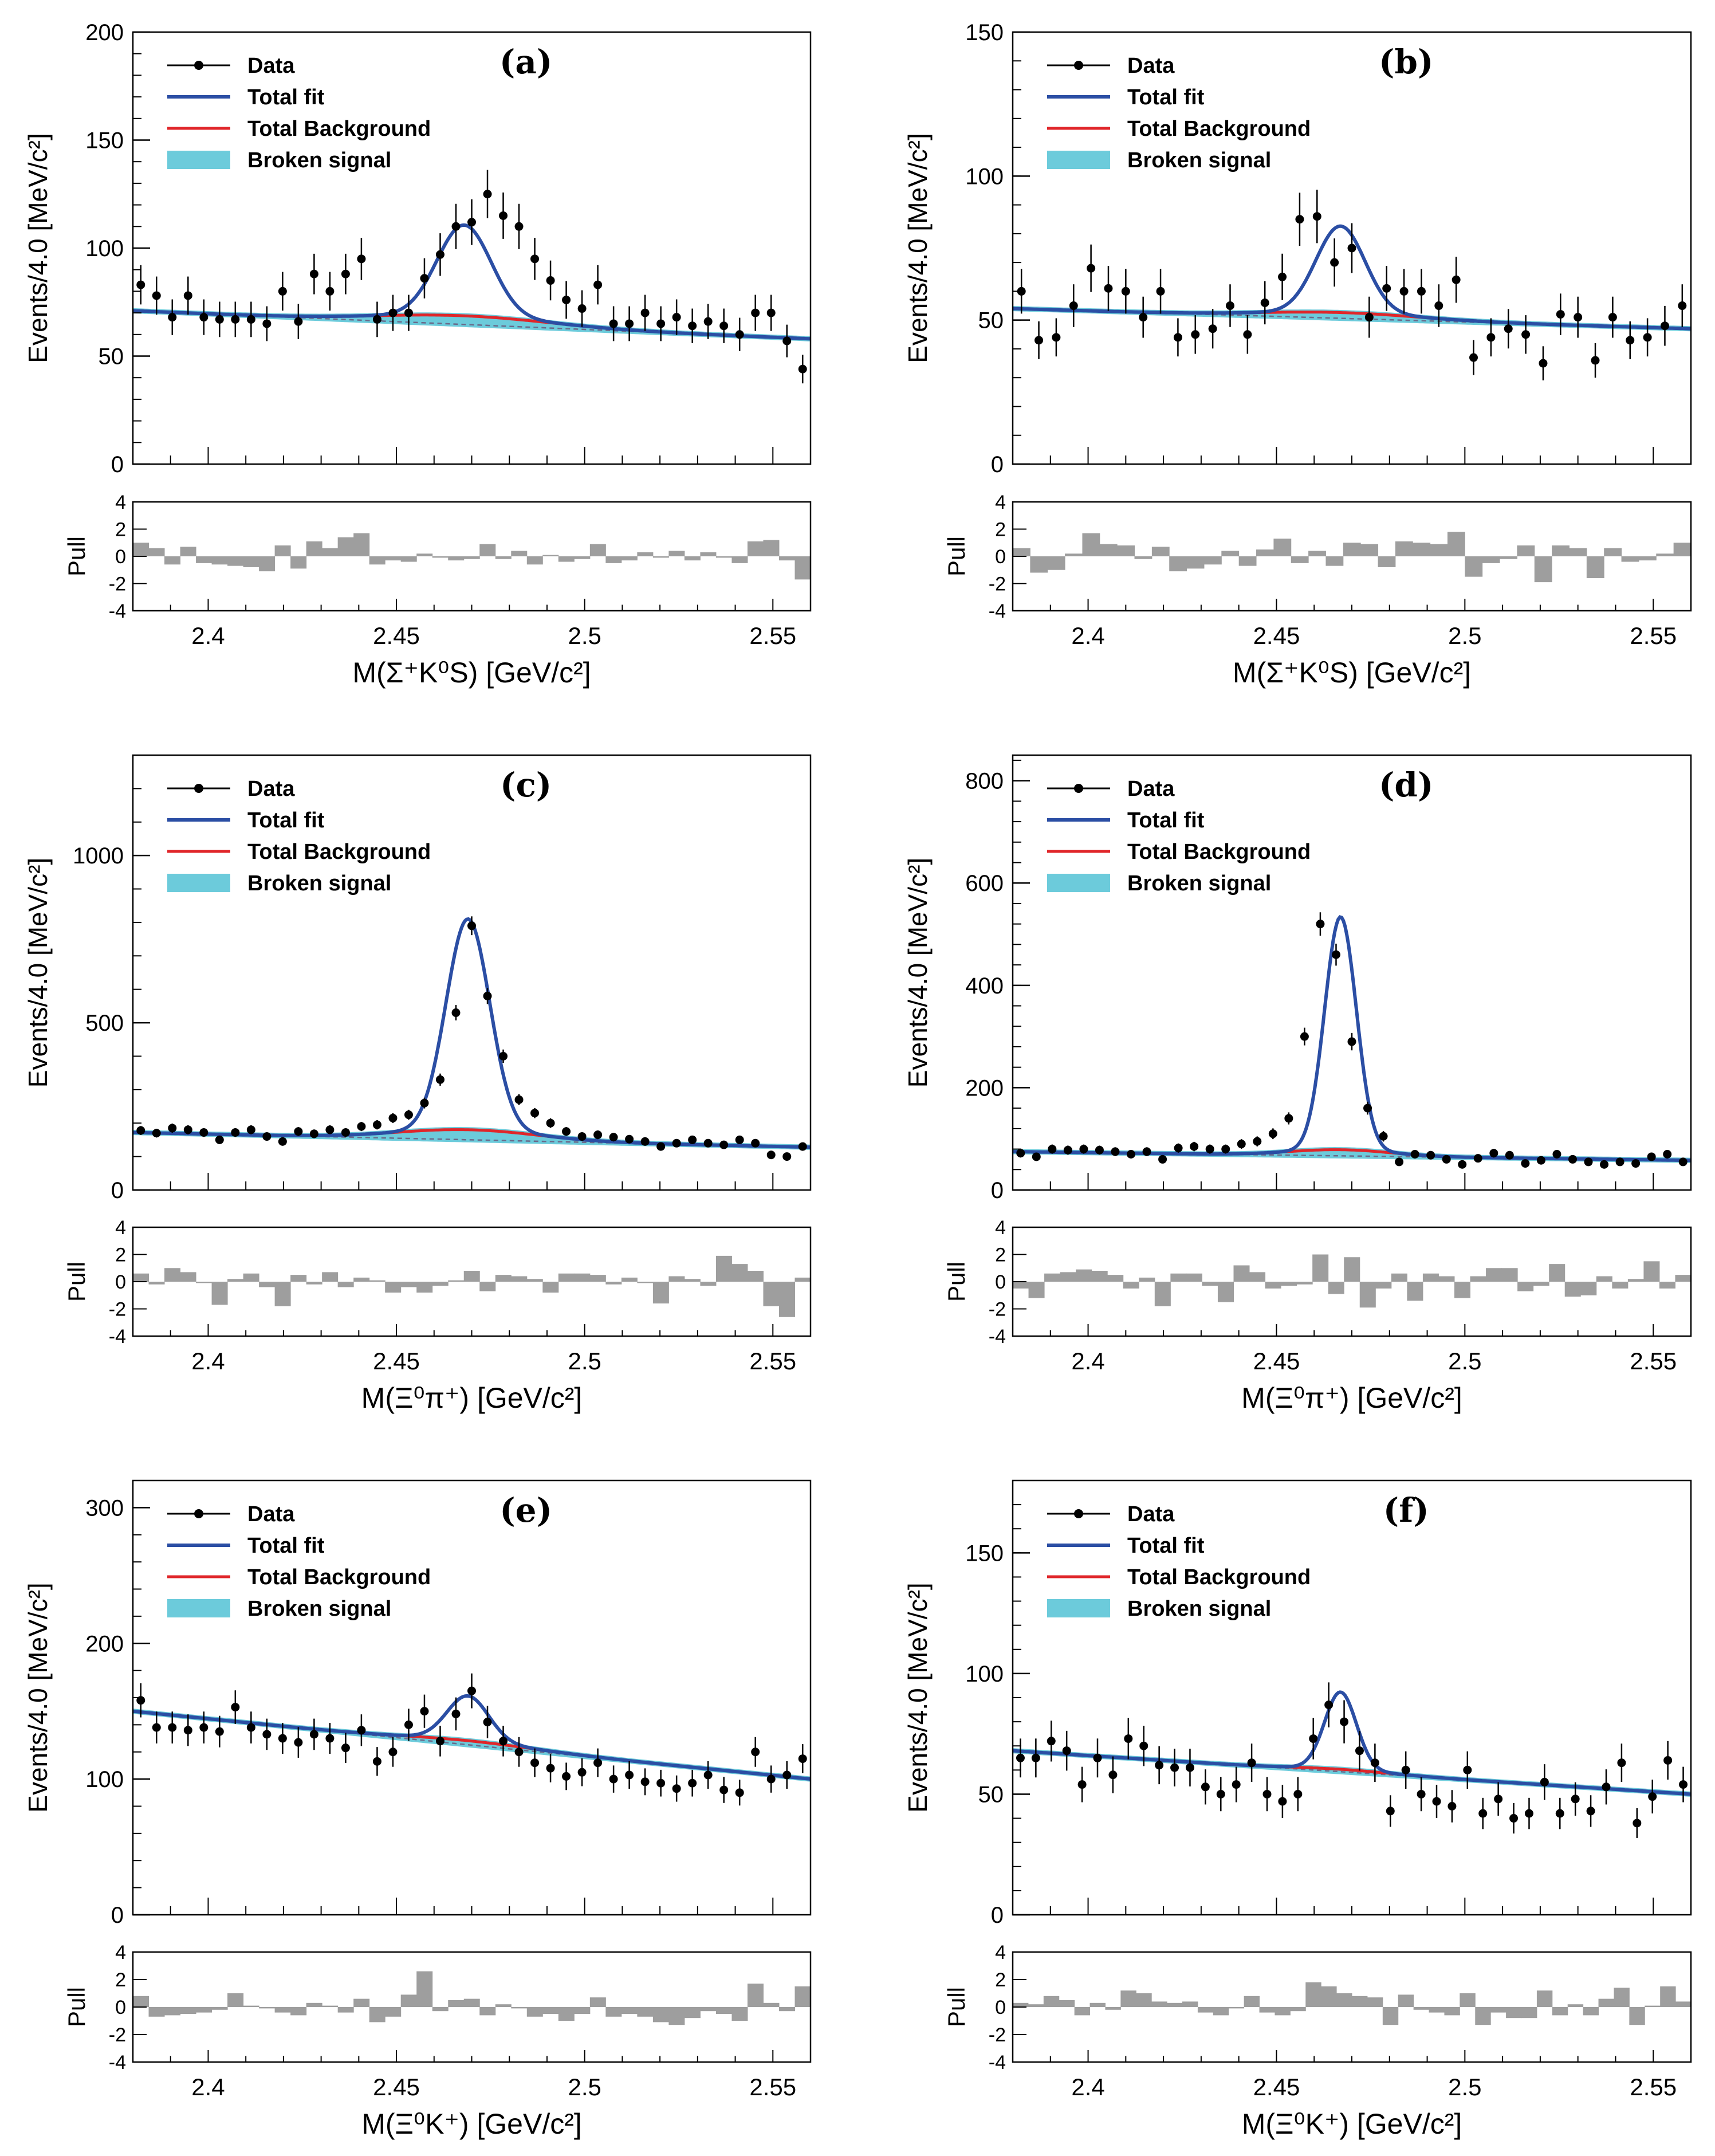 This screenshot has height=2156, width=1715. Describe the element at coordinates (956, 556) in the screenshot. I see `pull-axis-title: Pull` at that location.